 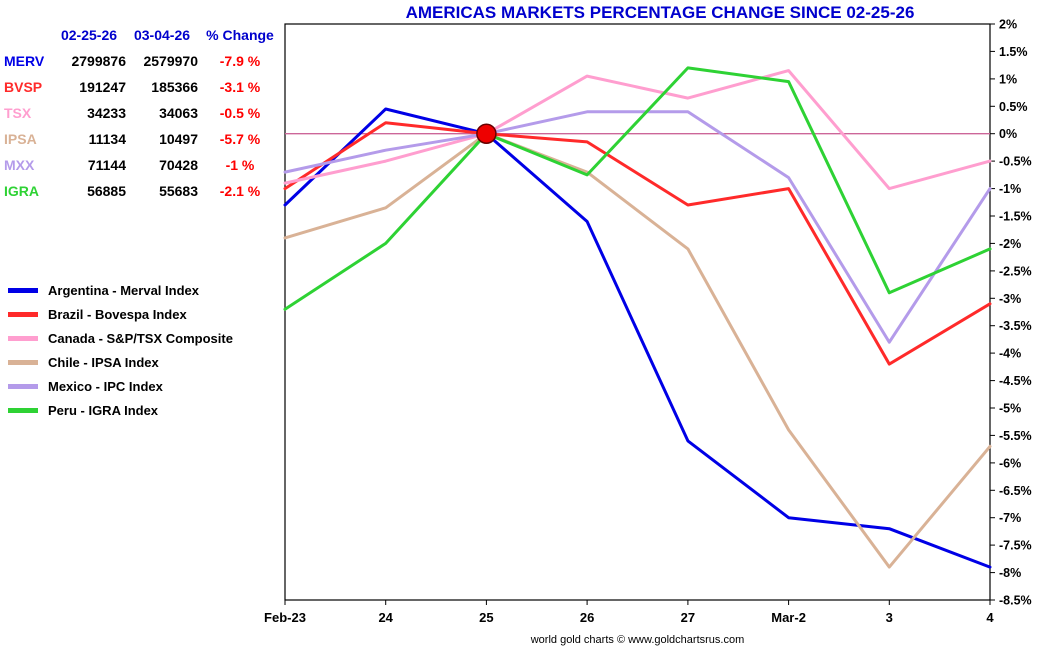 What do you see at coordinates (89, 35) in the screenshot?
I see `col-header-start-date: 02-25-26` at bounding box center [89, 35].